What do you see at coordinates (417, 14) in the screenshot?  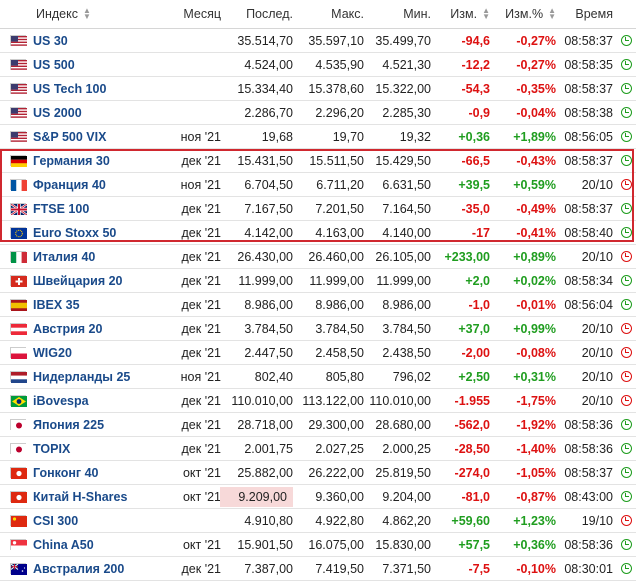 I see `column-header-low: Мин.` at bounding box center [417, 14].